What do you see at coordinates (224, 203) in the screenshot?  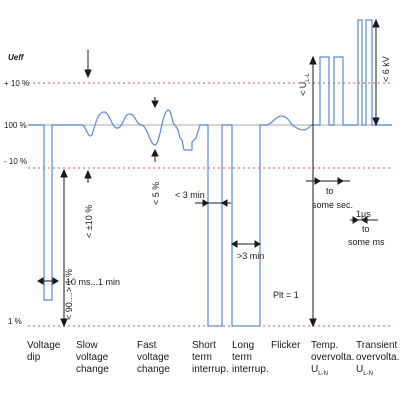 I see `short-duration-arrow-left` at bounding box center [224, 203].